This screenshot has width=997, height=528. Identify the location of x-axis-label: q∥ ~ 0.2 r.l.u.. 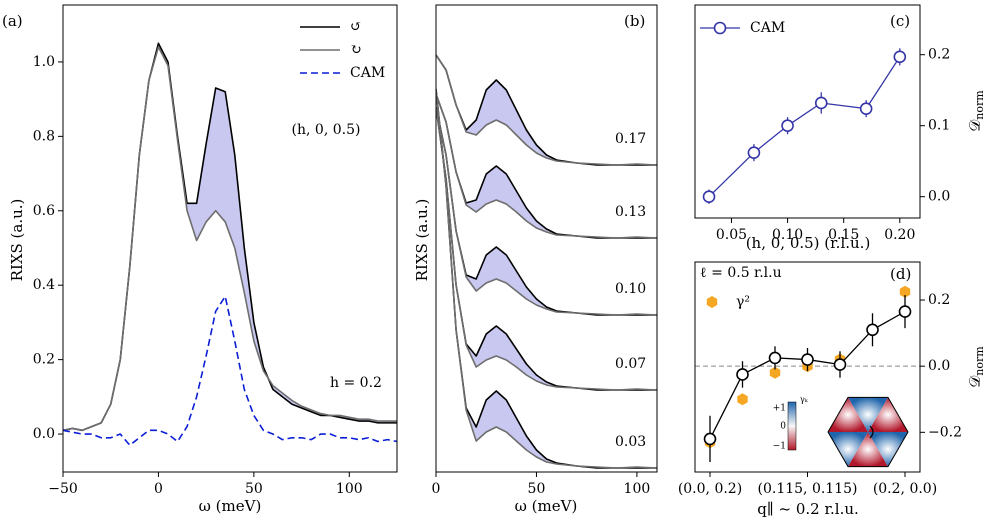
(808, 509).